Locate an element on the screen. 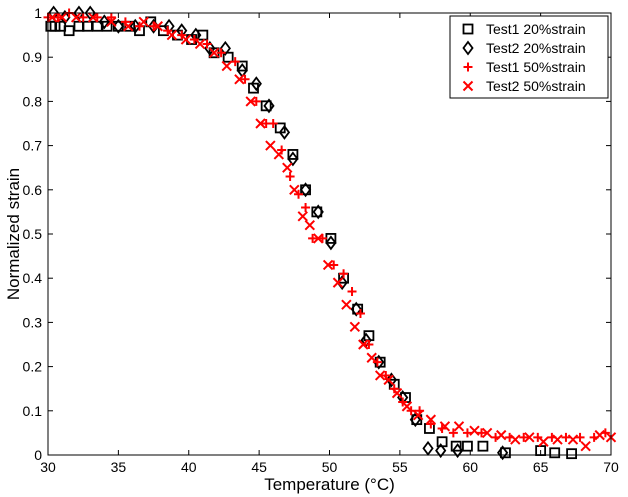 The width and height of the screenshot is (628, 497). legend-item: Test2 50%strain is located at coordinates (524, 86).